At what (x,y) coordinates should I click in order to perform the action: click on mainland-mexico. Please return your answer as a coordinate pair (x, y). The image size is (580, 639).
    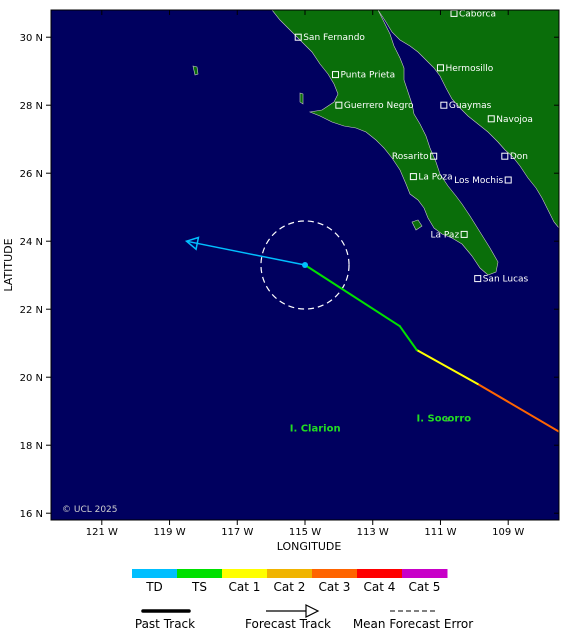
    Looking at the image, I should click on (468, 119).